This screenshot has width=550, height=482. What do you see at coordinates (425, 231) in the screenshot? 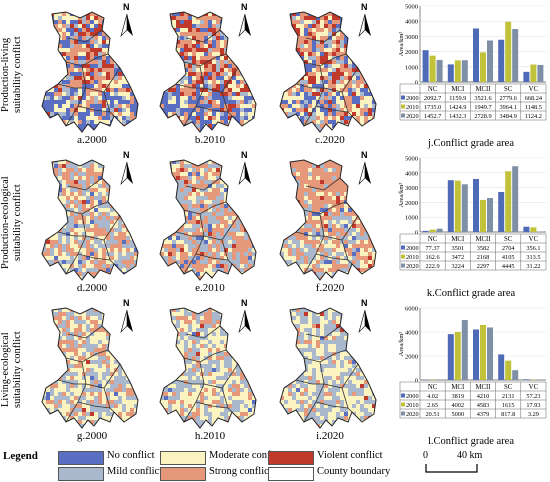
I see `bar-NC-2000` at bounding box center [425, 231].